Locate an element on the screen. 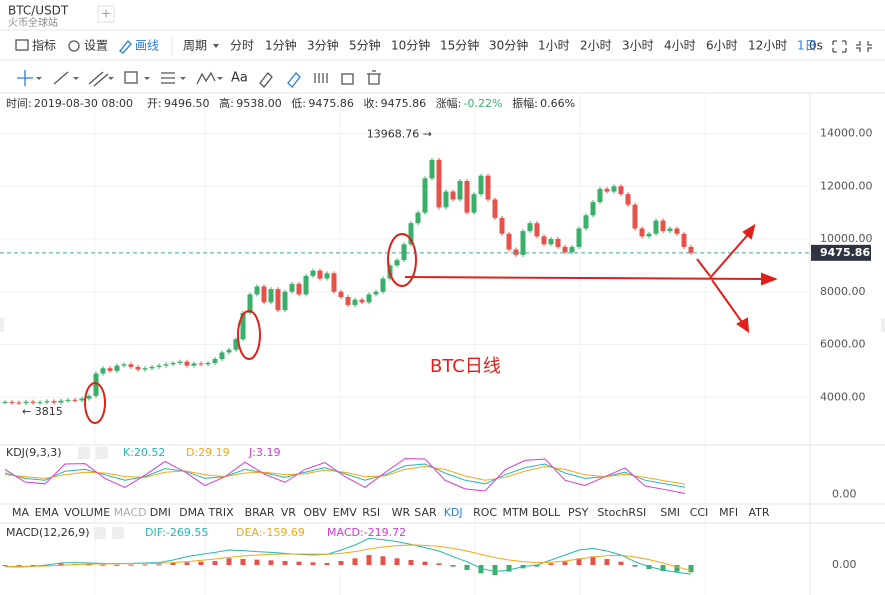 The width and height of the screenshot is (885, 595). info-label: 振幅: is located at coordinates (525, 103).